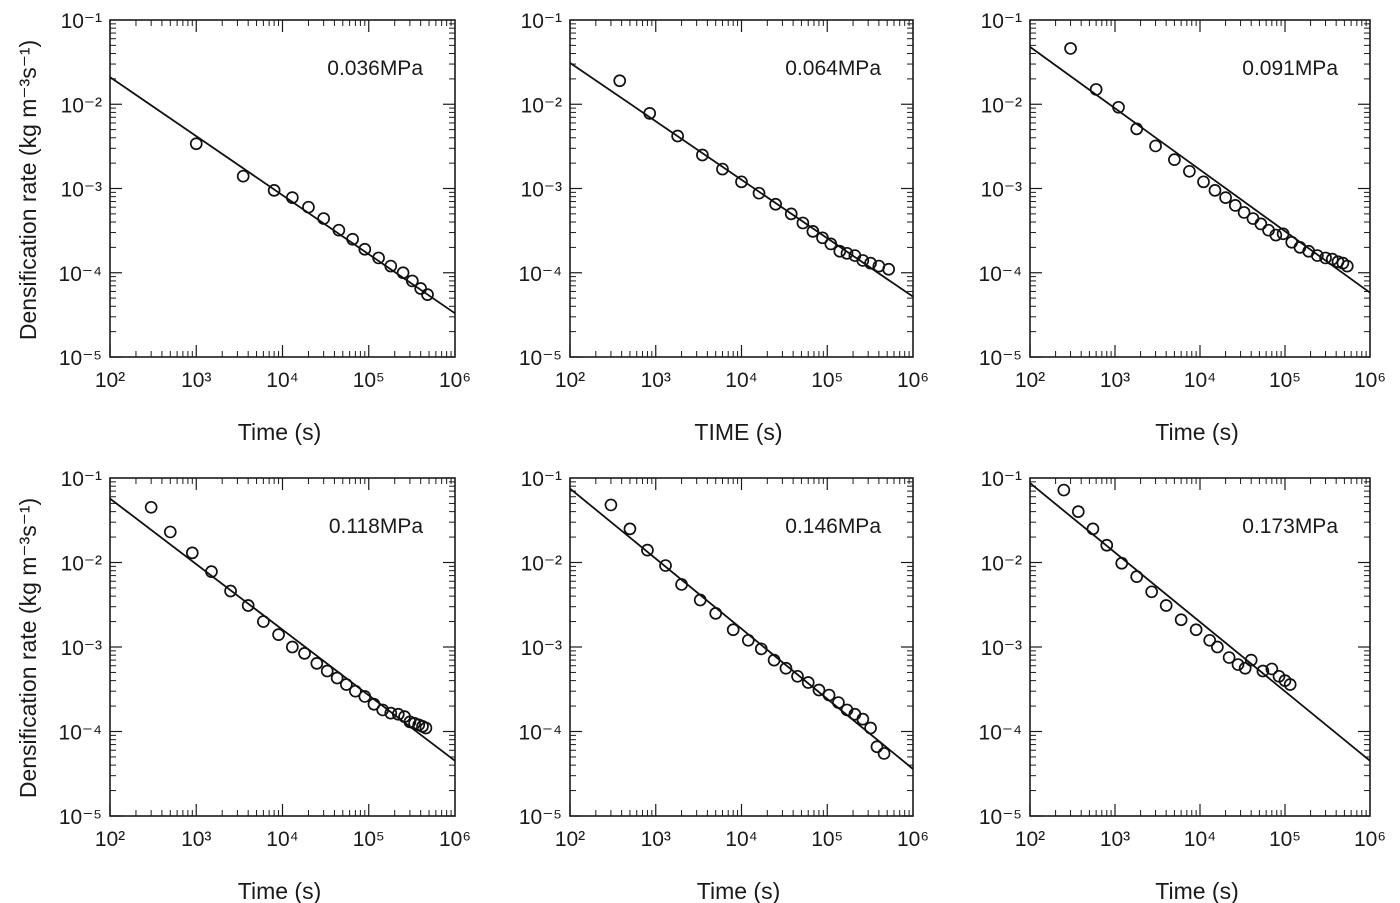 The image size is (1400, 903). I want to click on pressure-label: 0.091MPa, so click(1290, 68).